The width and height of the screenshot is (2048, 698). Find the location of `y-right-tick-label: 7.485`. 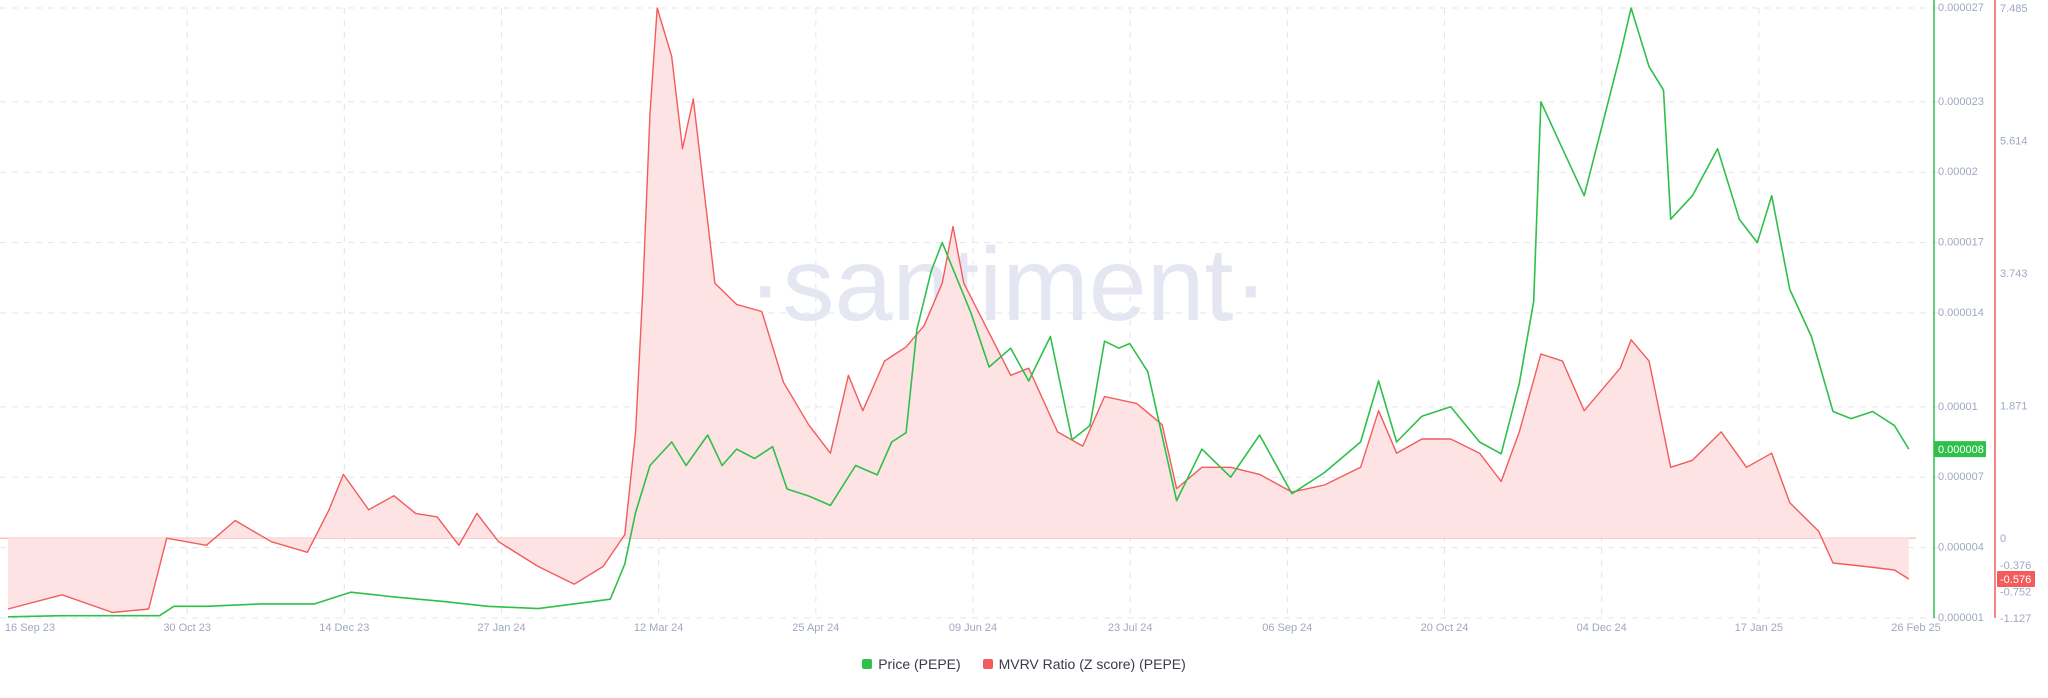

y-right-tick-label: 7.485 is located at coordinates (2014, 9).